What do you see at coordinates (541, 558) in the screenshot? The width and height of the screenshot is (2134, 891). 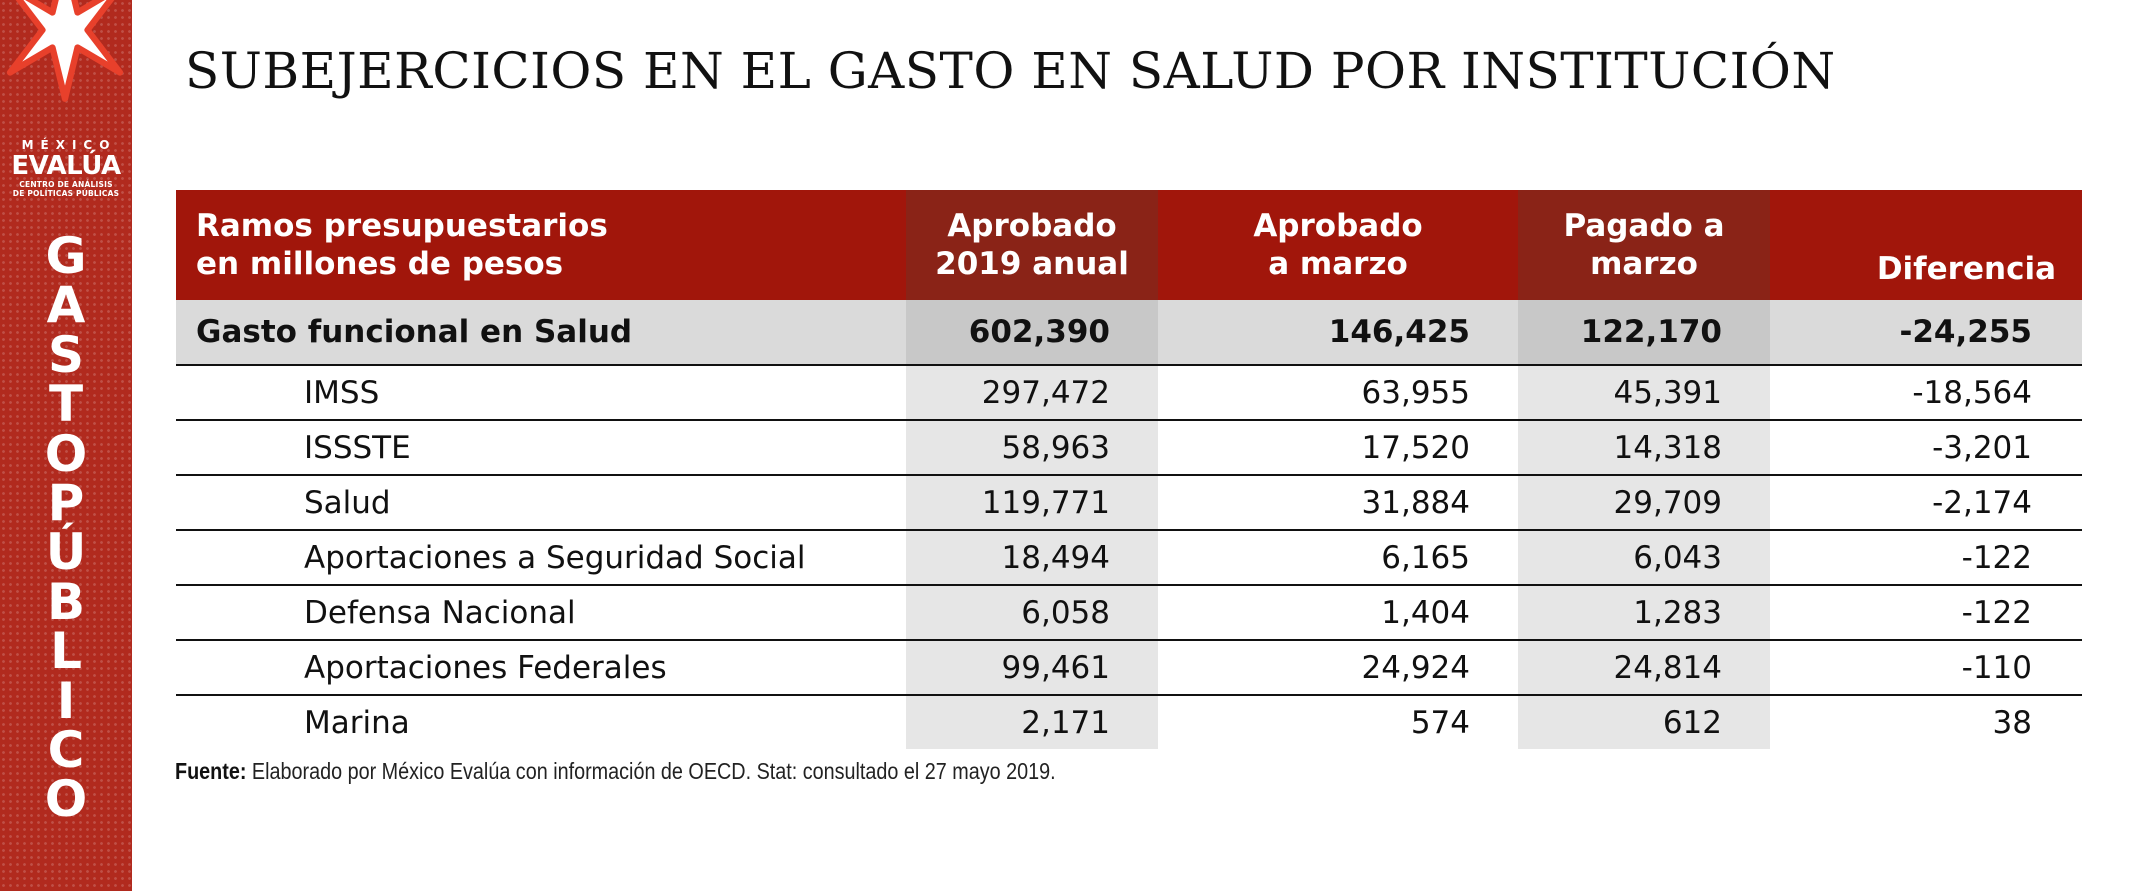 I see `row-label: Aportaciones a Seguridad Social` at bounding box center [541, 558].